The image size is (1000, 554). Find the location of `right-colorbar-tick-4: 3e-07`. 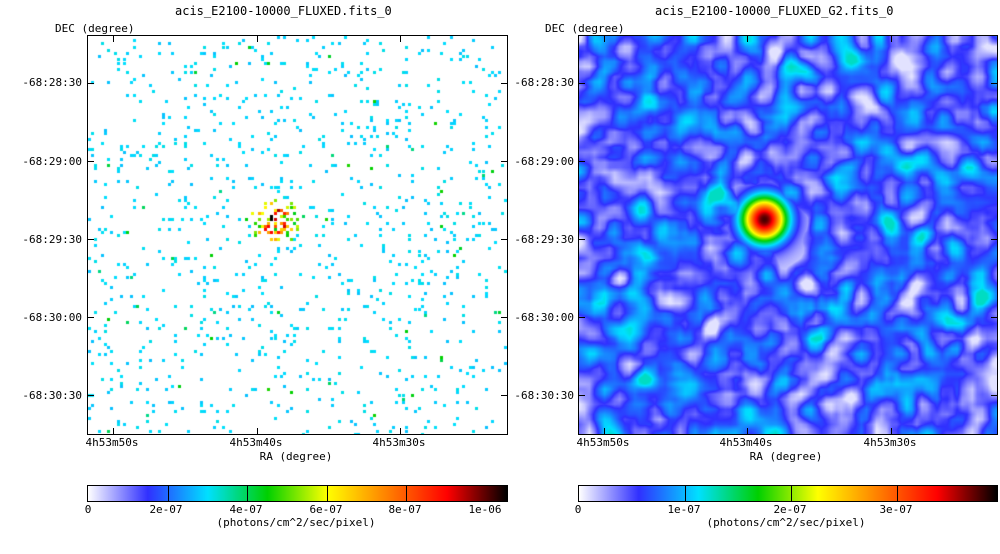

right-colorbar-tick-4: 3e-07 is located at coordinates (896, 509).